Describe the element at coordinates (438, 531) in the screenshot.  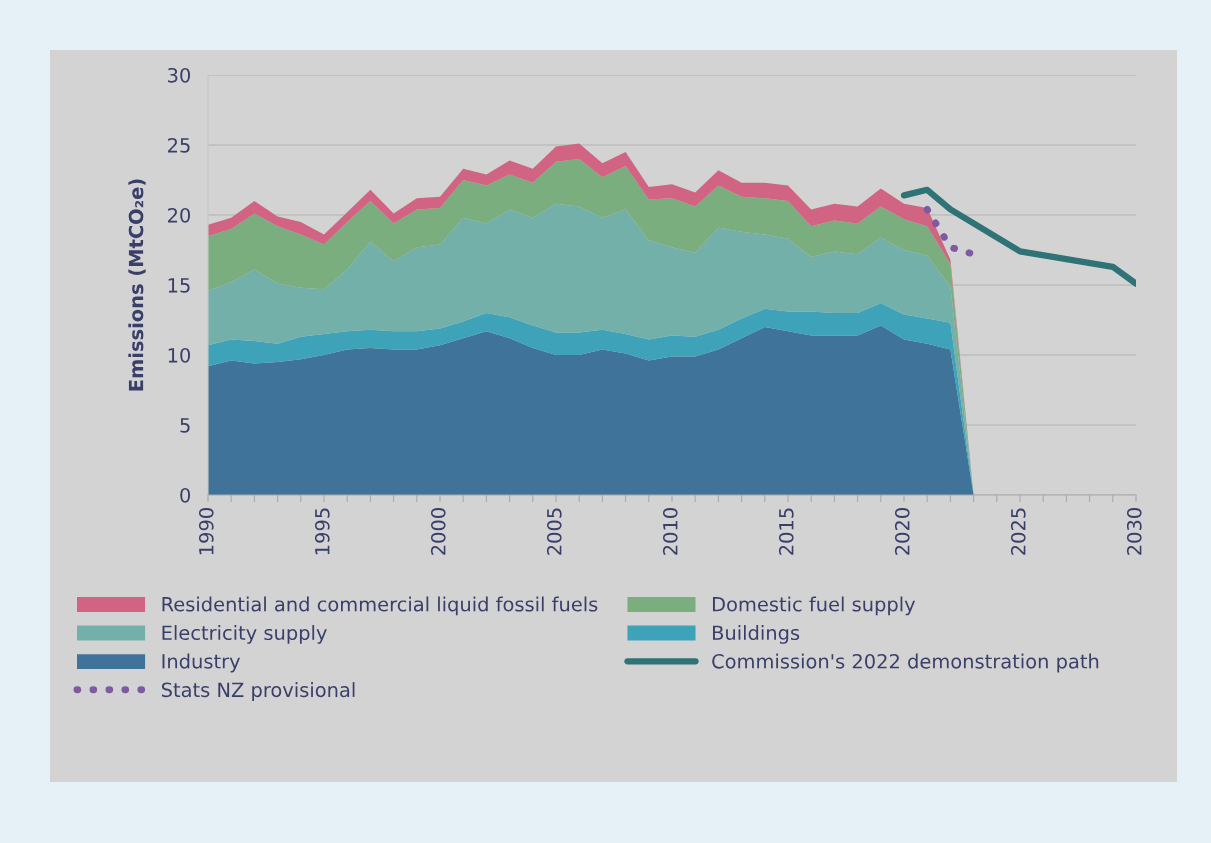
I see `x-tick-label: 2000` at that location.